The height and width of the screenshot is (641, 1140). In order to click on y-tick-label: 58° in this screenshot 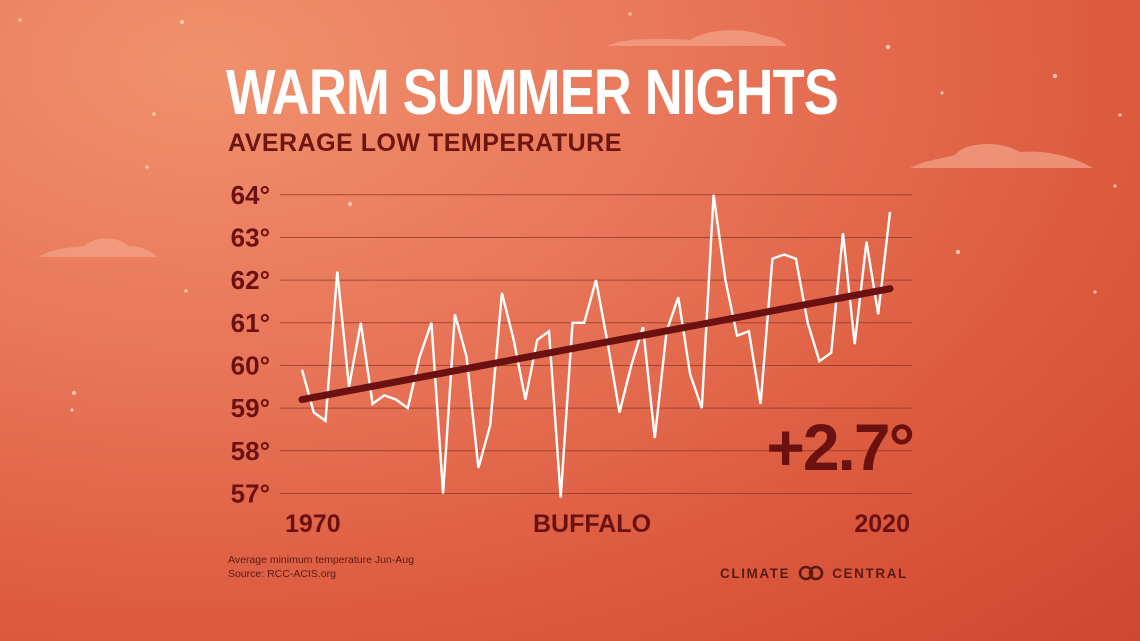, I will do `click(250, 451)`.